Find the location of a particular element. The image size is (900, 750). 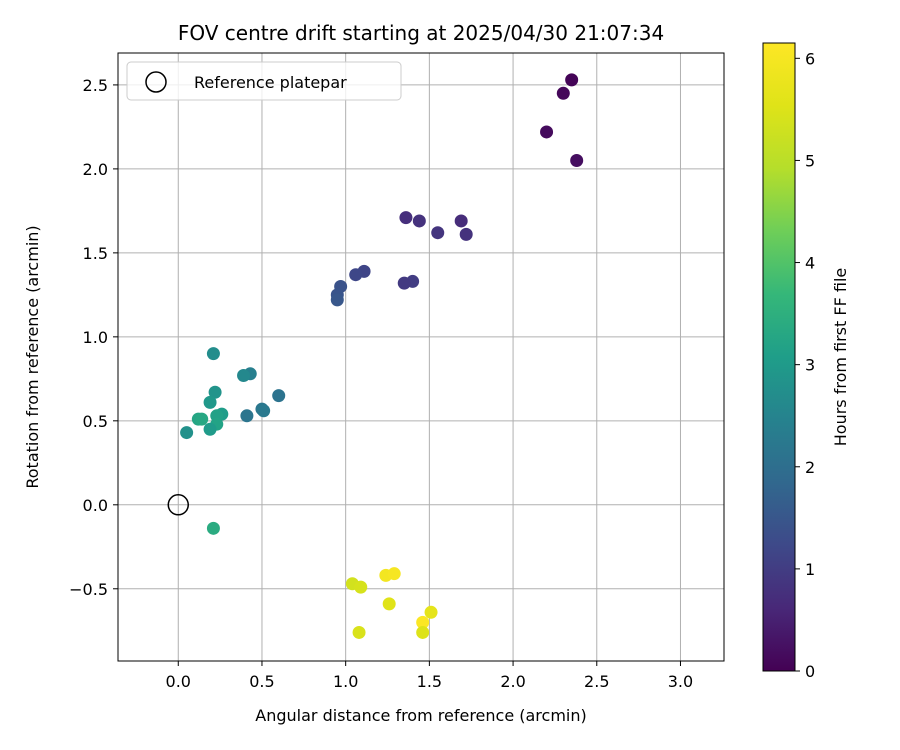

y-tick-label: 0.0 is located at coordinates (95, 505).